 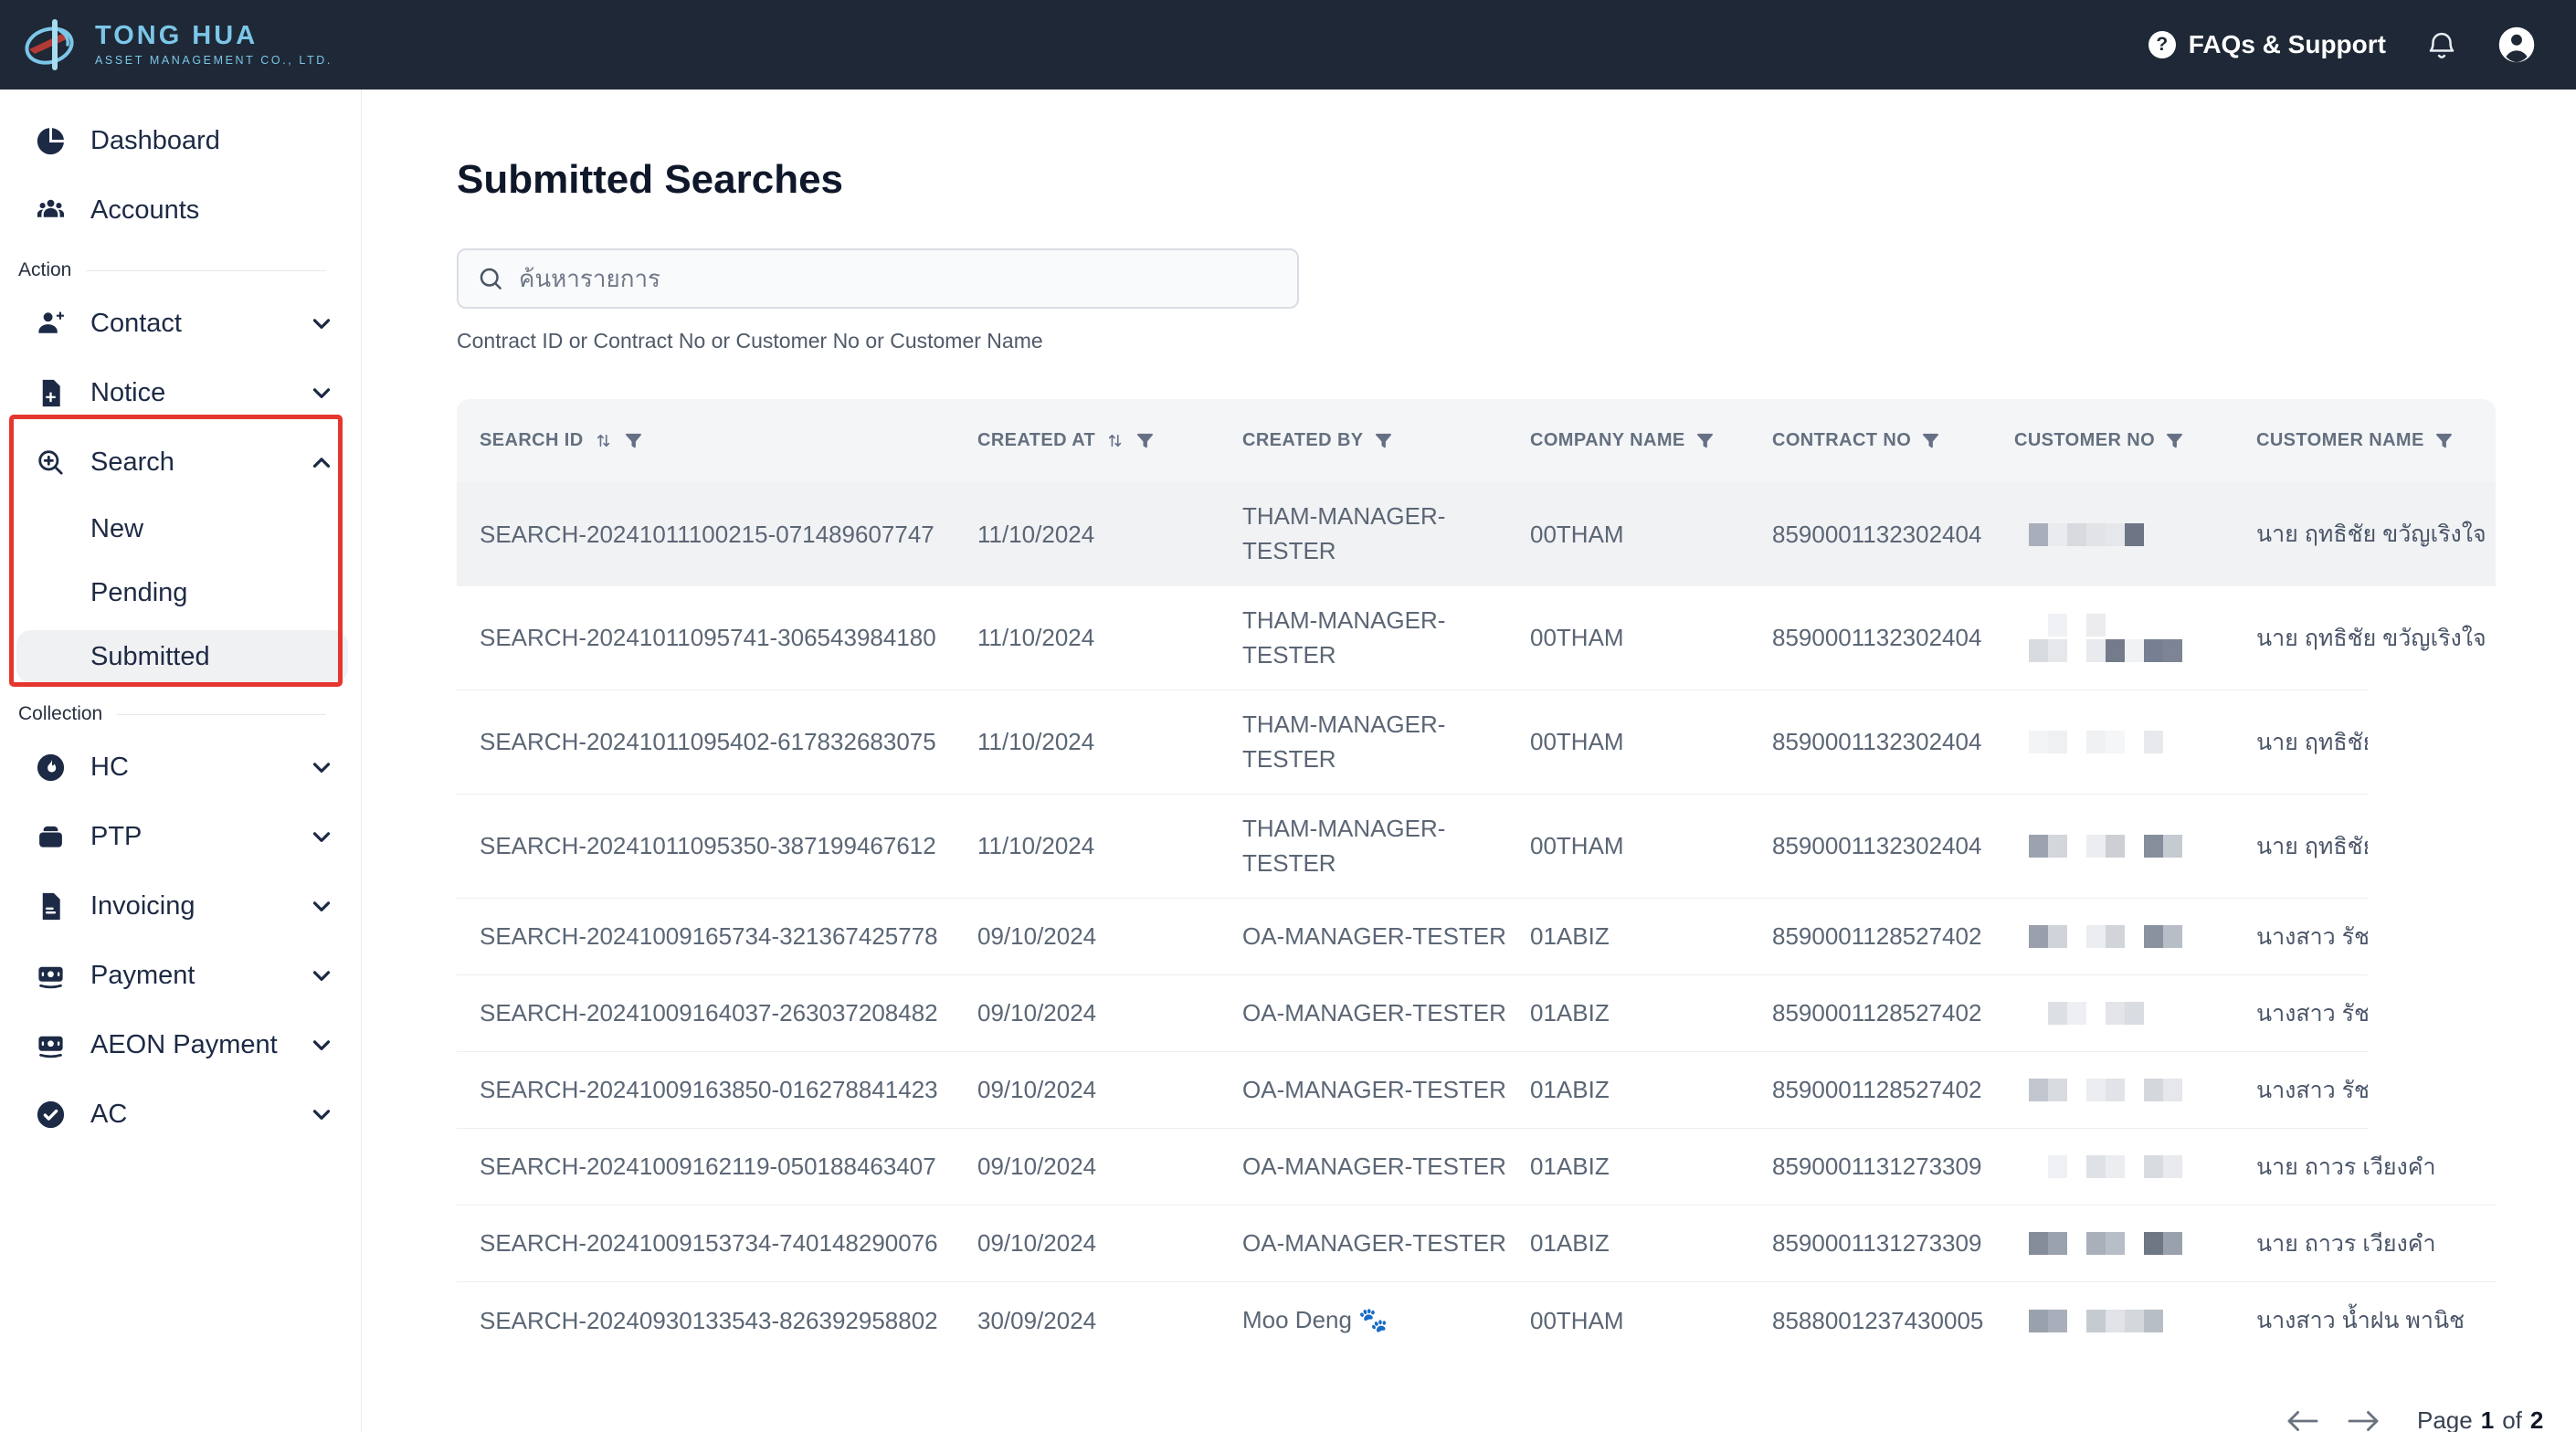 I want to click on sidebar-item-notice: Notice, so click(x=180, y=392).